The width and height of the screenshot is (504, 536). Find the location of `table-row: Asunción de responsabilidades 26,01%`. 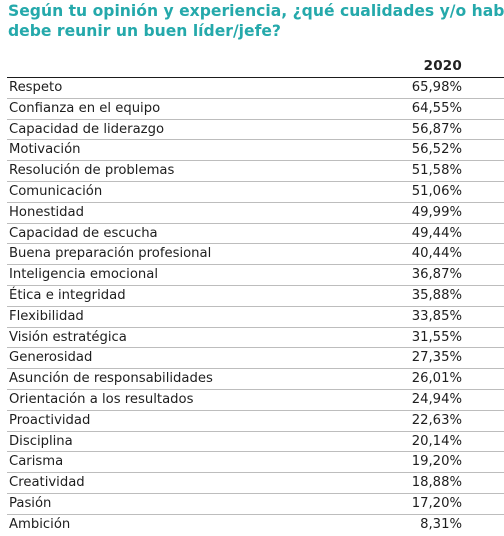

table-row: Asunción de responsabilidades 26,01% is located at coordinates (255, 379).